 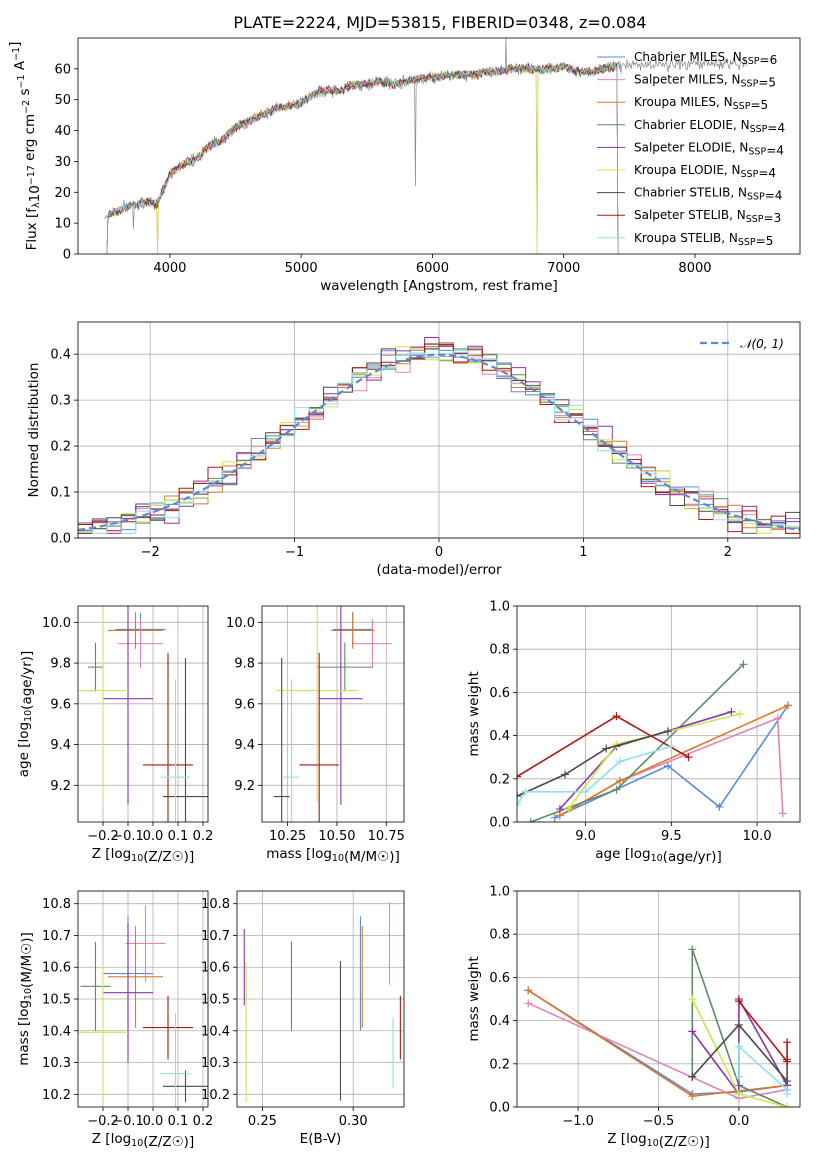 What do you see at coordinates (25, 999) in the screenshot?
I see `y-axis-label: mass [log10(M/M☉)]` at bounding box center [25, 999].